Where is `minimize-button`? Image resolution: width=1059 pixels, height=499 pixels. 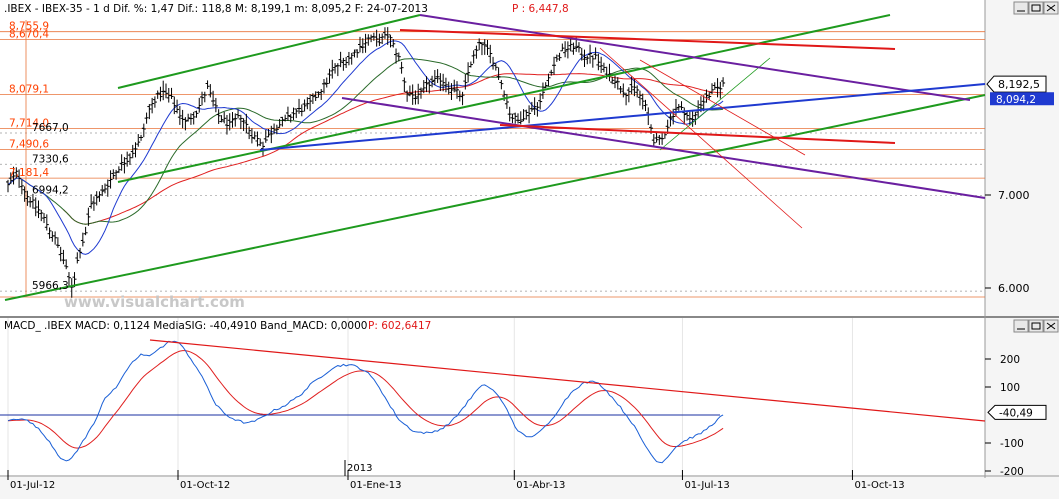 minimize-button is located at coordinates (1021, 8).